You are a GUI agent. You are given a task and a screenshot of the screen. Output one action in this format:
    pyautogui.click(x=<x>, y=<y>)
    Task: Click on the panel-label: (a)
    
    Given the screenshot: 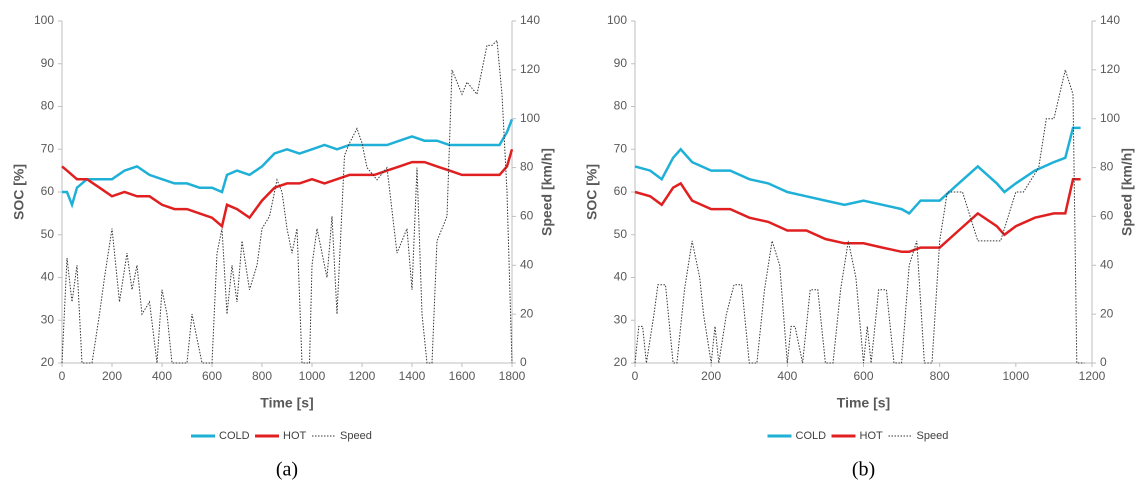 What is the action you would take?
    pyautogui.click(x=287, y=470)
    